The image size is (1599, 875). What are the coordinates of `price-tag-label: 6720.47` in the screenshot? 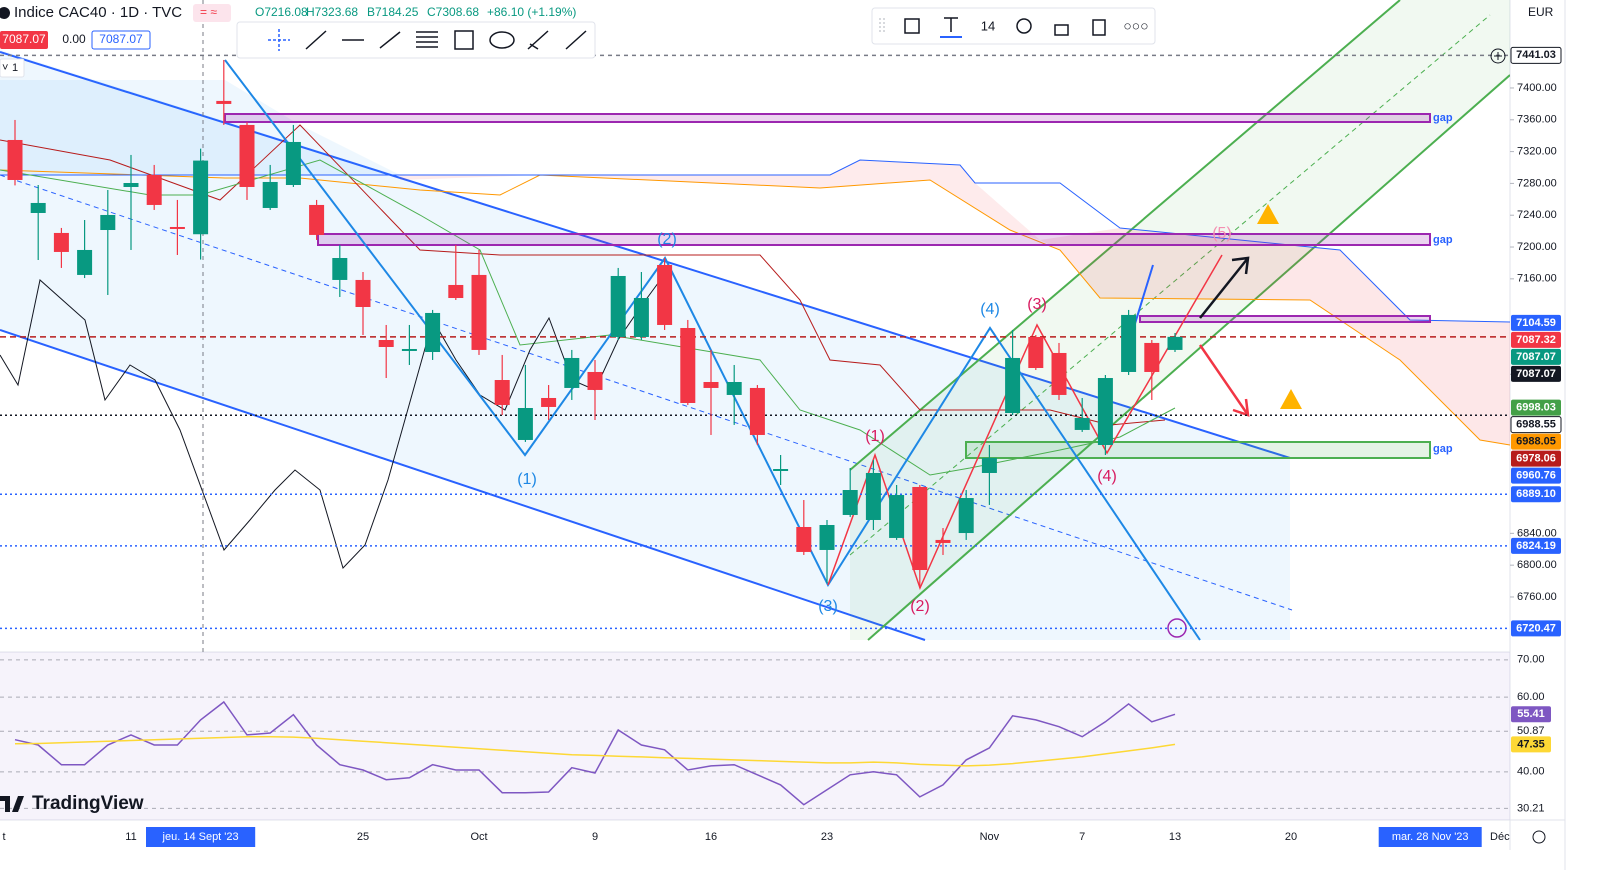 It's located at (1536, 628).